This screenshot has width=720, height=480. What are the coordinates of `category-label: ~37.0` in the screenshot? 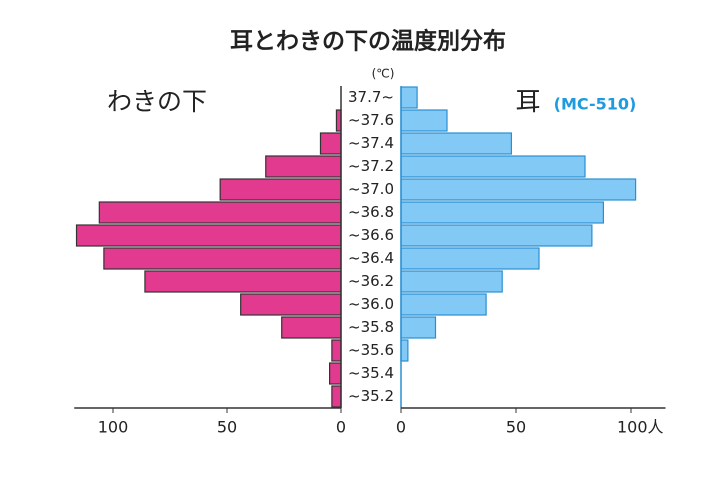 It's located at (371, 189).